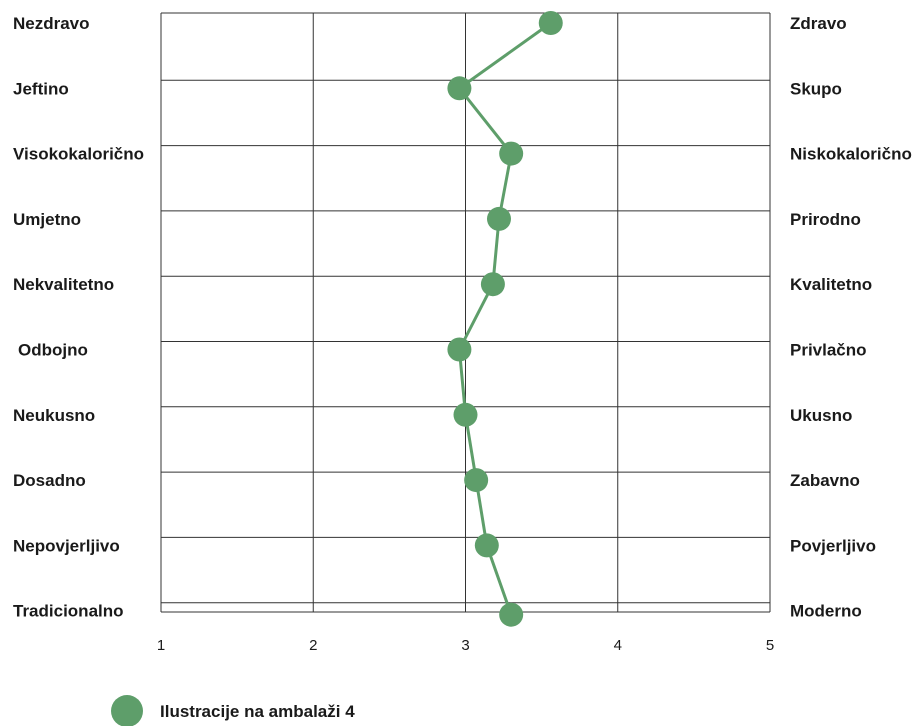  What do you see at coordinates (833, 545) in the screenshot?
I see `right-label: Povjerljivo` at bounding box center [833, 545].